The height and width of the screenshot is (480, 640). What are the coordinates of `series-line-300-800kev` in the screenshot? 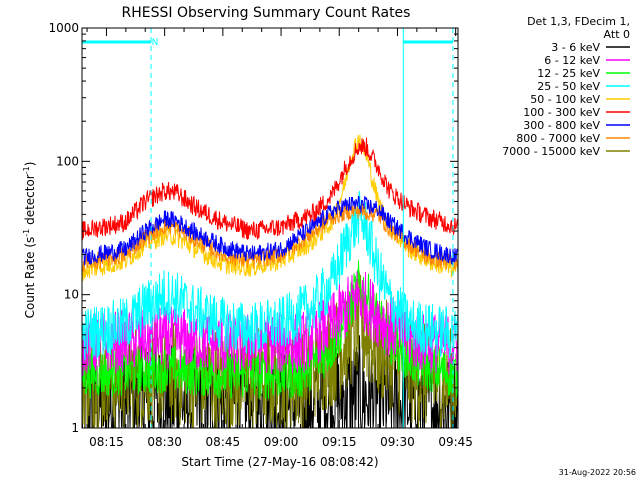 It's located at (270, 230).